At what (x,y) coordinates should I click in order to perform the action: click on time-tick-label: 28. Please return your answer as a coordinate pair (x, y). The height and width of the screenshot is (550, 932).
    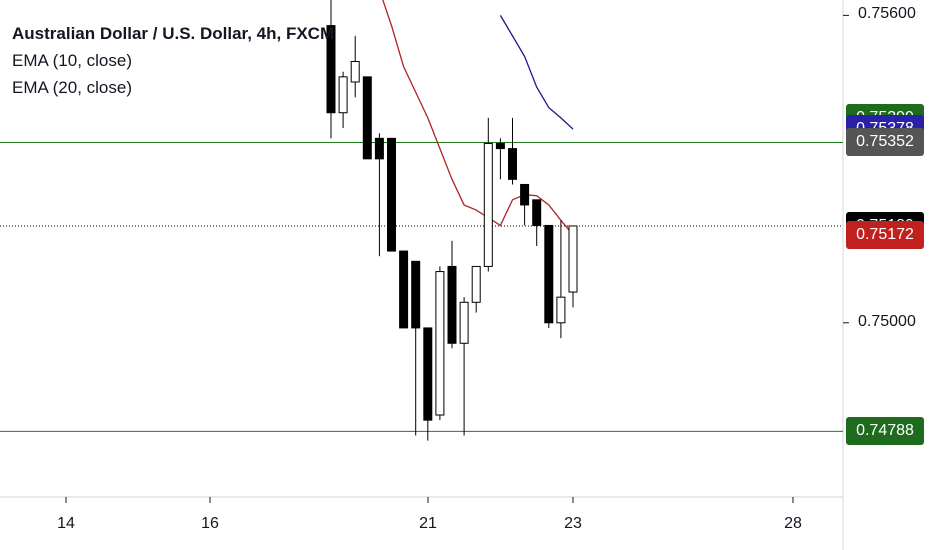
    Looking at the image, I should click on (793, 523).